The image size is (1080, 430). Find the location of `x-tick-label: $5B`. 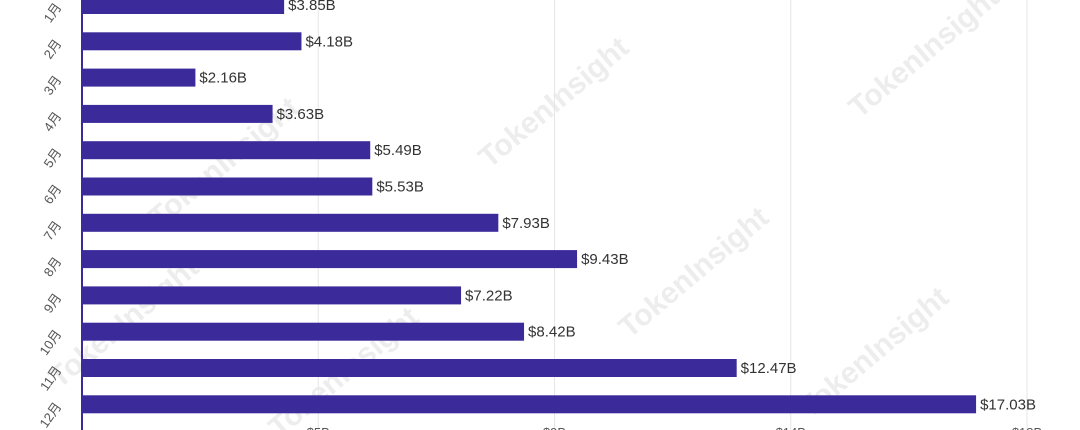

x-tick-label: $5B is located at coordinates (318, 427).